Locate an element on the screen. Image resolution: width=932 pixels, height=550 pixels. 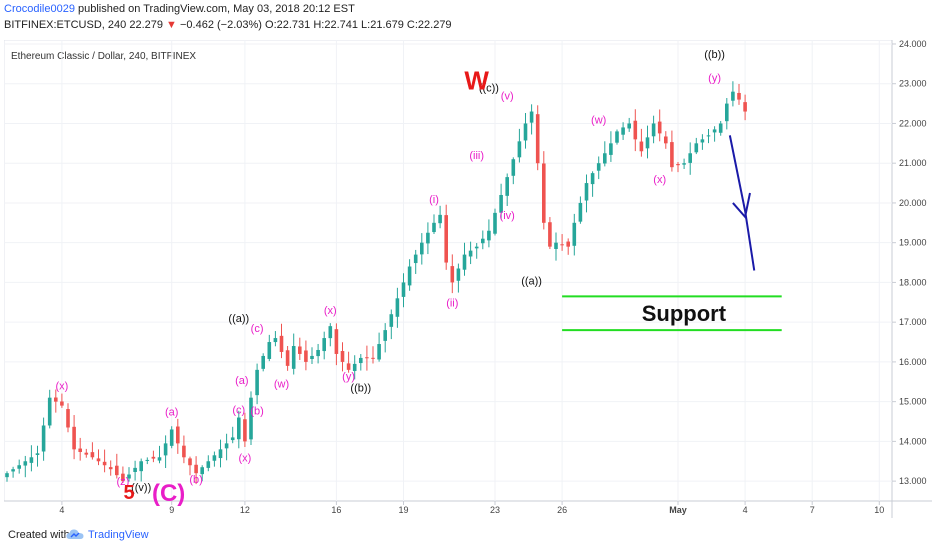
wave-label: (b) is located at coordinates (256, 411).